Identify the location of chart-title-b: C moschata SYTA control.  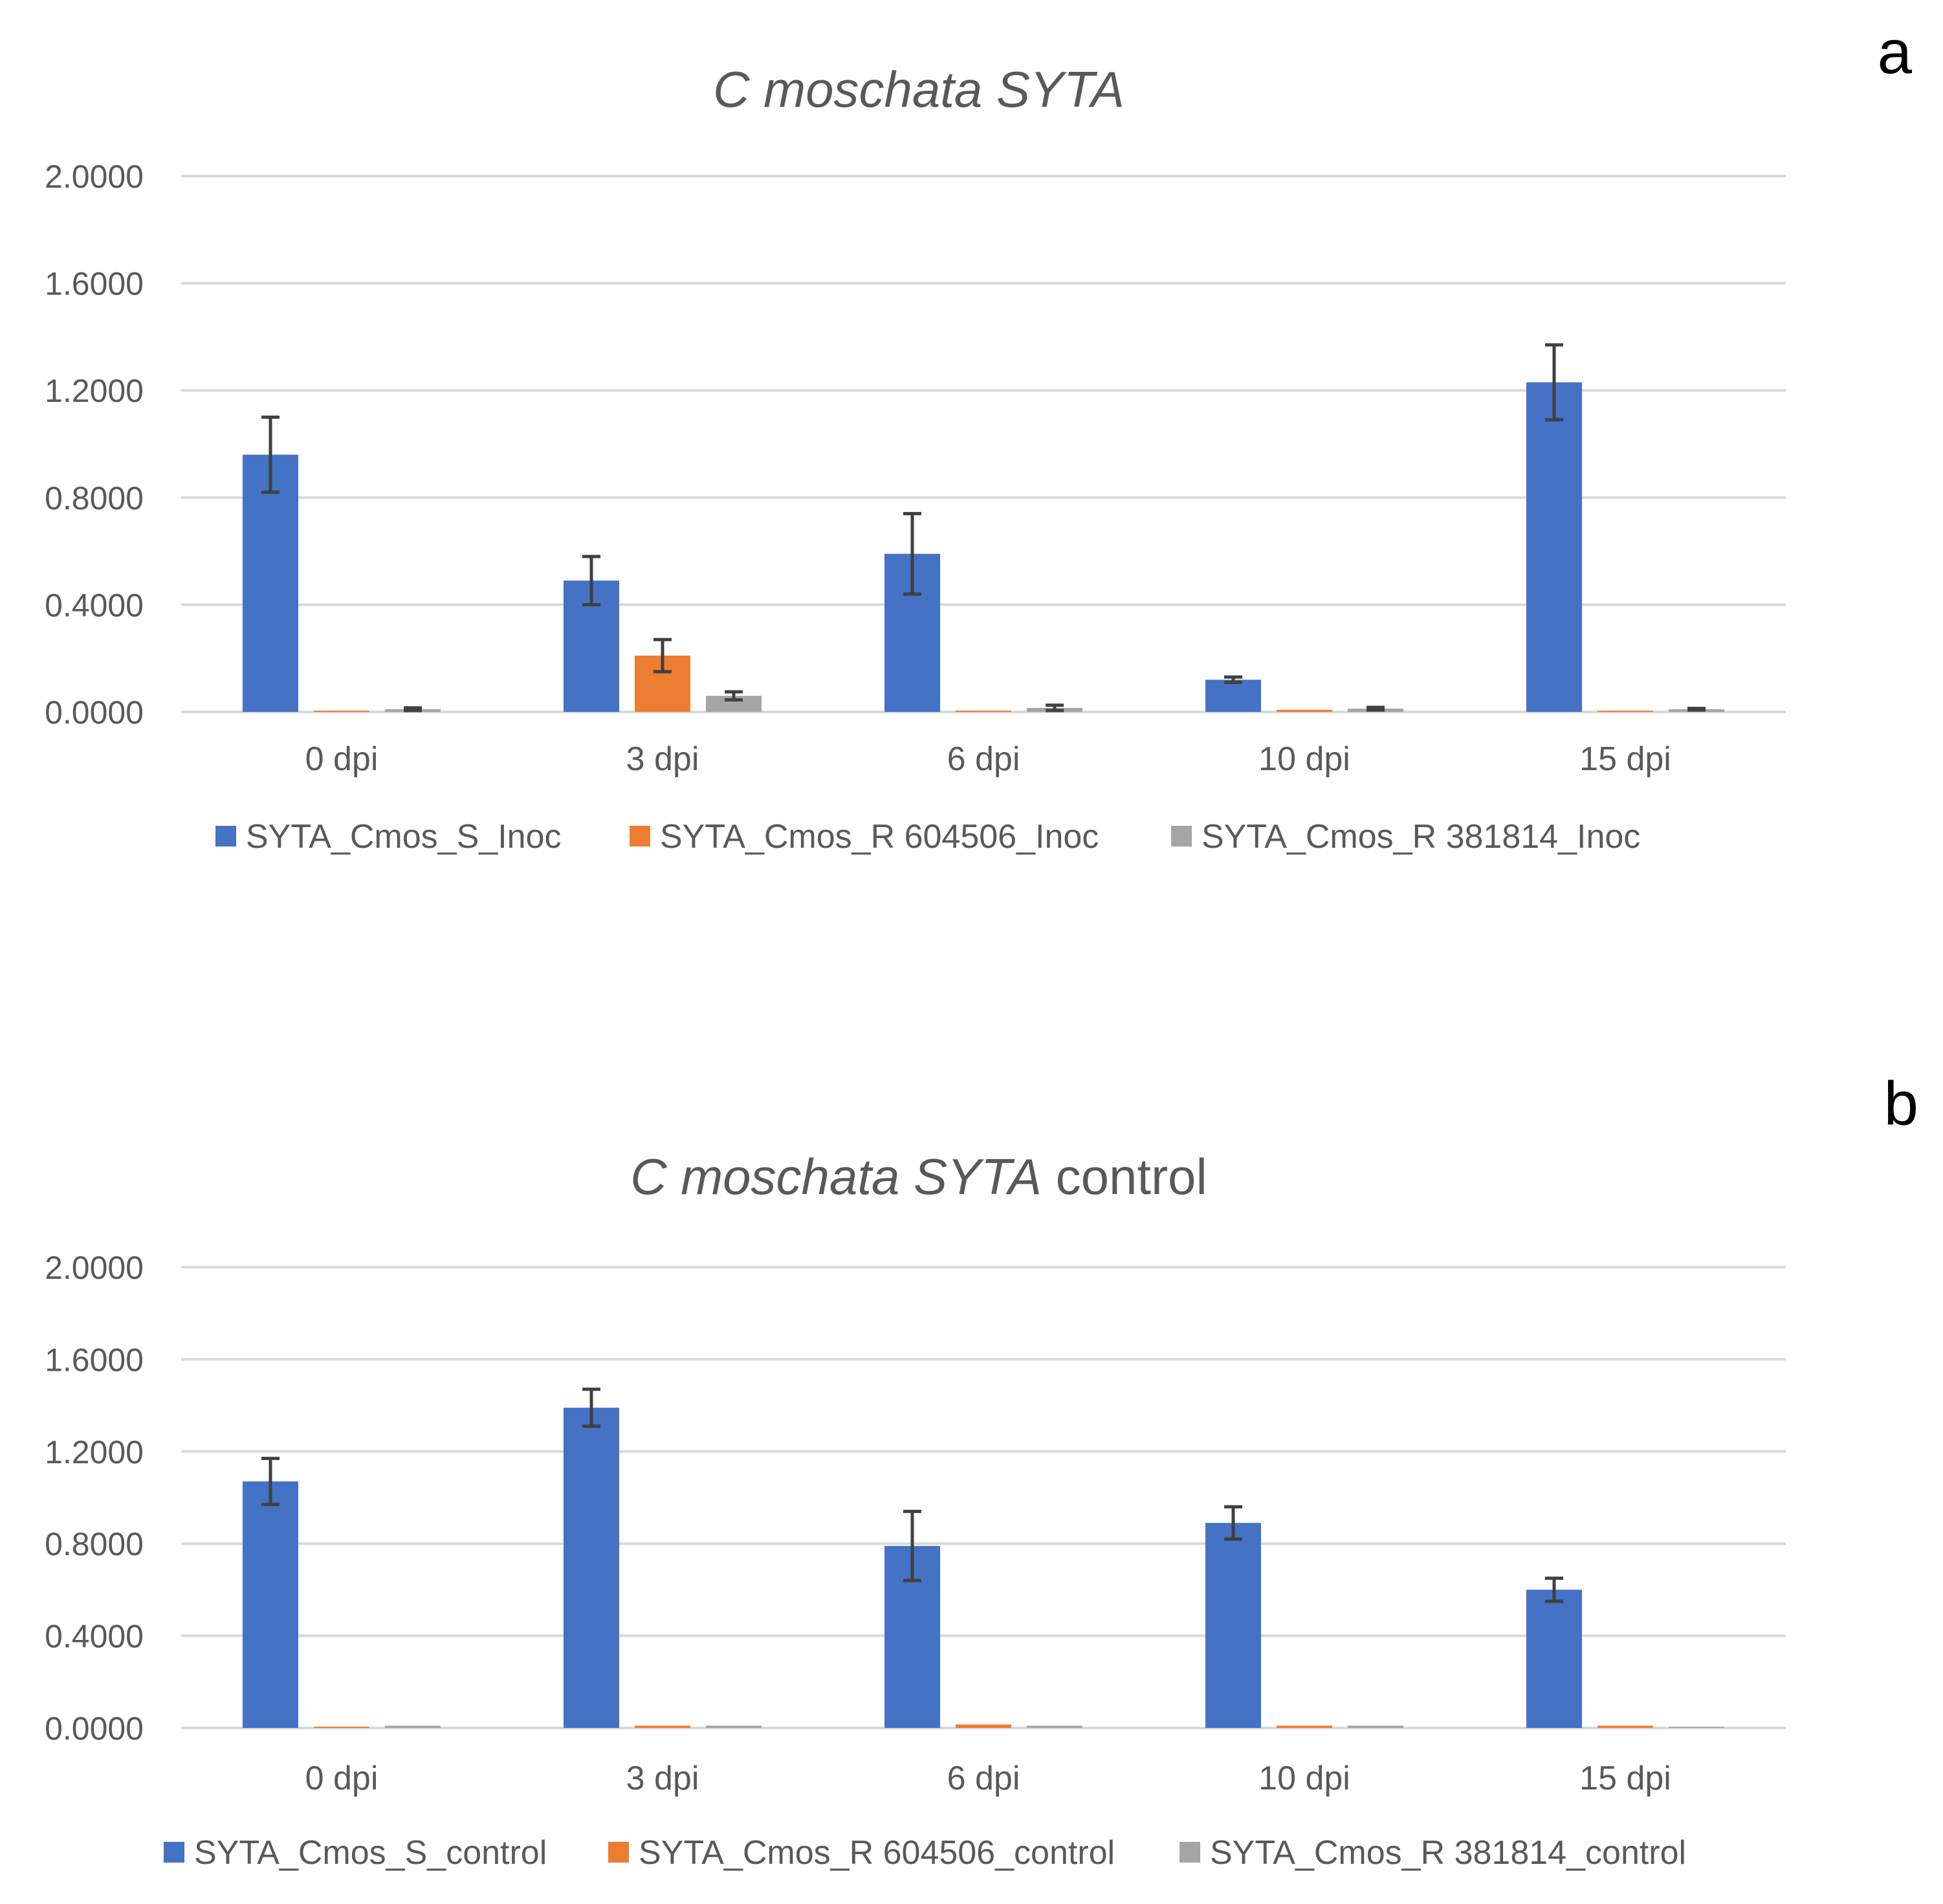
(918, 1176).